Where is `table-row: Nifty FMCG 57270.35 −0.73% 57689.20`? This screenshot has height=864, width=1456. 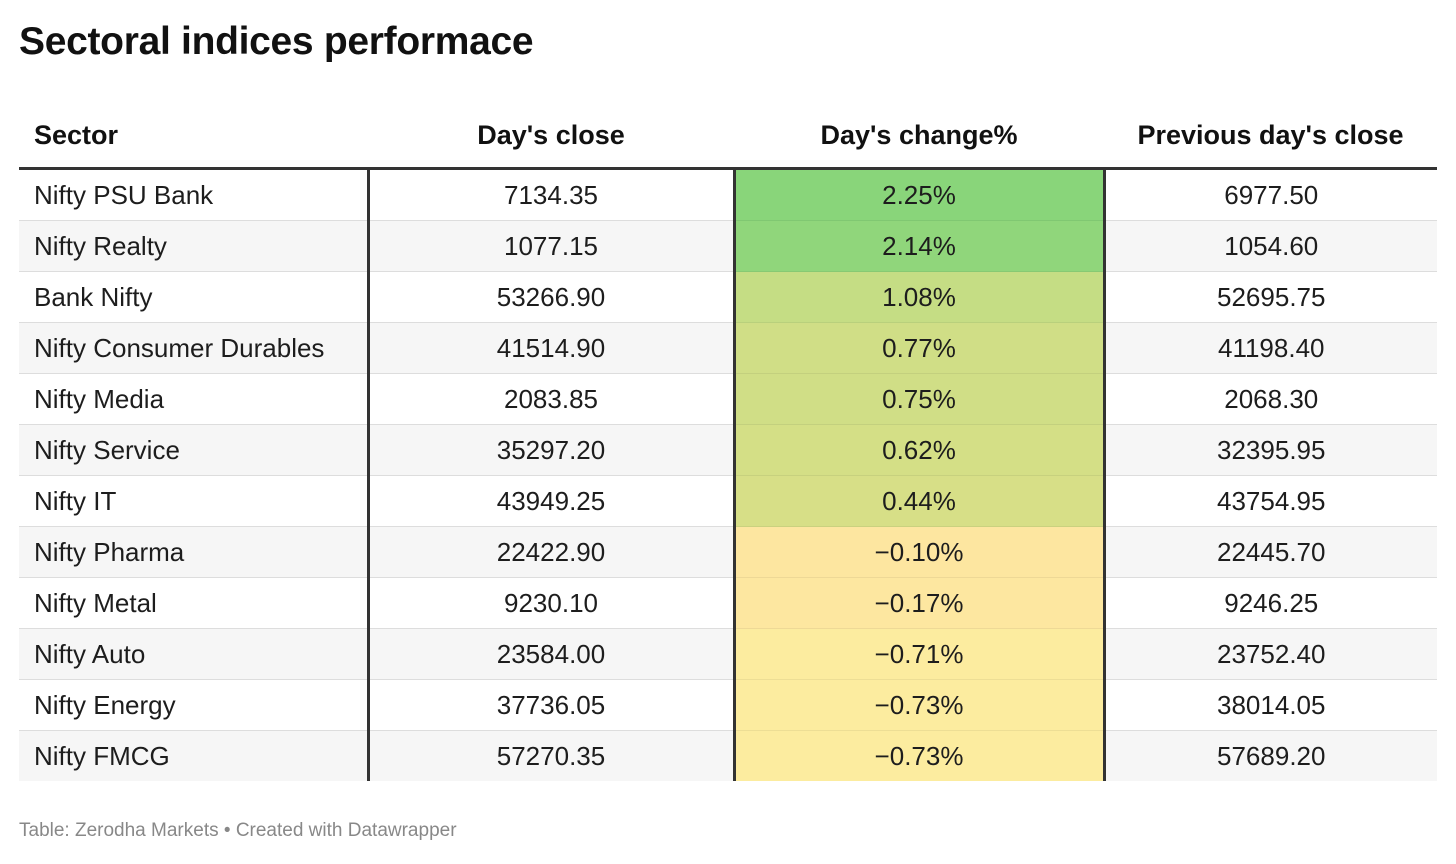
table-row: Nifty FMCG 57270.35 −0.73% 57689.20 is located at coordinates (728, 755).